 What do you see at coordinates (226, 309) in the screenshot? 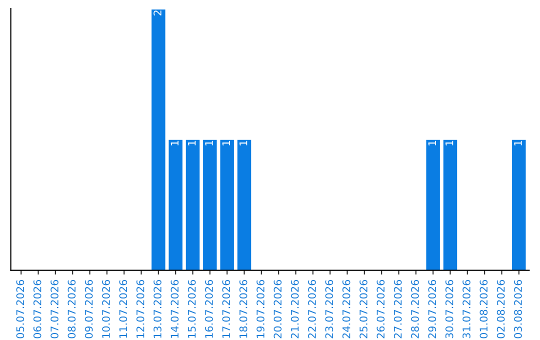
I see `x-tick-label: 17.07.2026` at bounding box center [226, 309].